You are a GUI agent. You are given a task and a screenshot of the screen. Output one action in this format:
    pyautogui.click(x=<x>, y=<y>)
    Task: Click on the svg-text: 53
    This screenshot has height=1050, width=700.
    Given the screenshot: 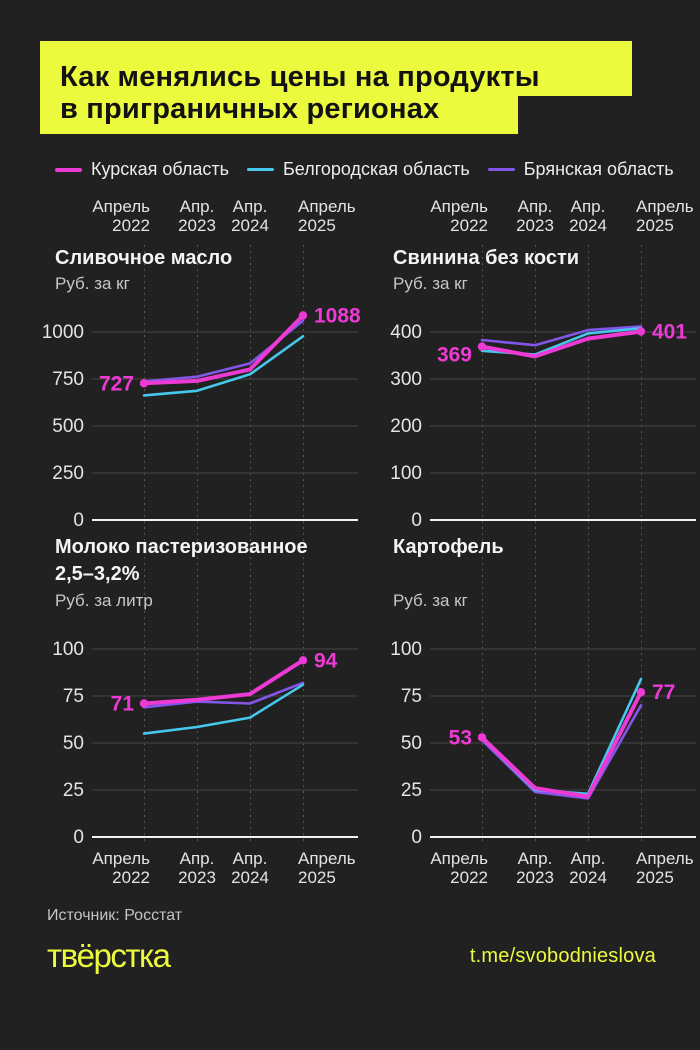 What is the action you would take?
    pyautogui.click(x=460, y=737)
    